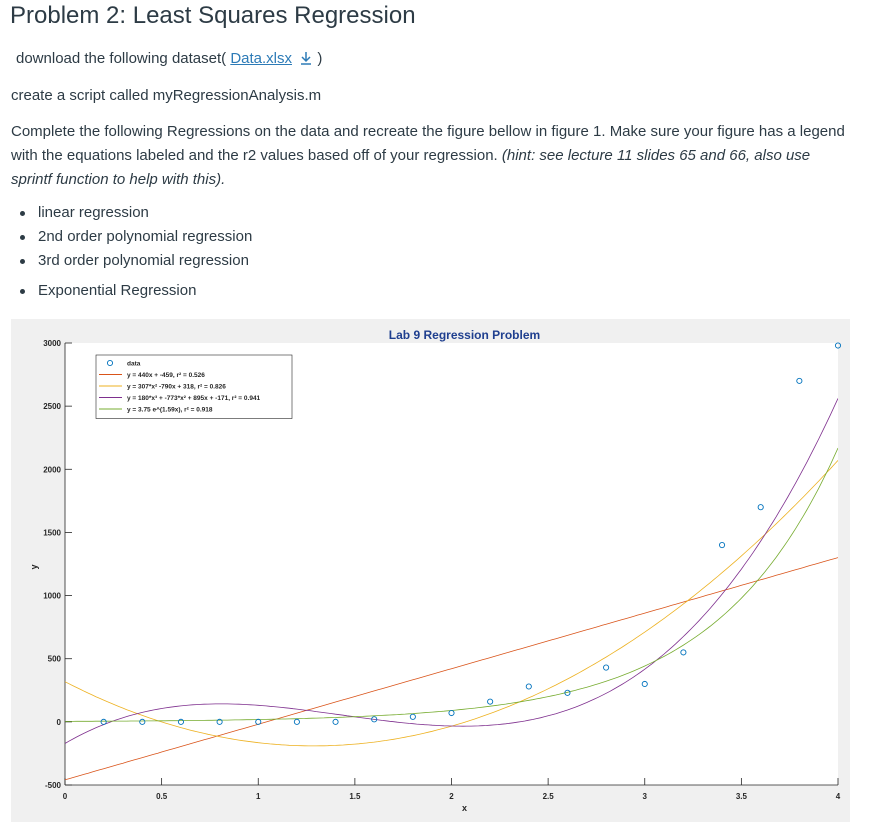 The width and height of the screenshot is (887, 832). What do you see at coordinates (121, 58) in the screenshot?
I see `download-prefix: download the following dataset(` at bounding box center [121, 58].